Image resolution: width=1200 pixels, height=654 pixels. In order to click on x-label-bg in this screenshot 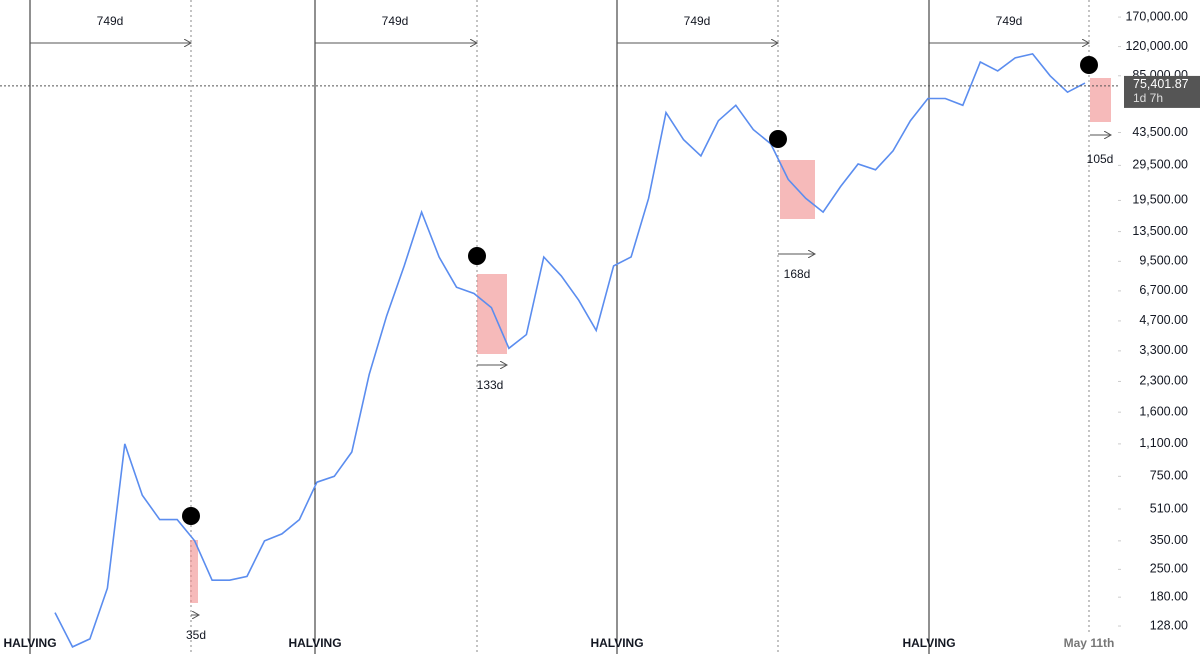, I will do `click(1089, 644)`.